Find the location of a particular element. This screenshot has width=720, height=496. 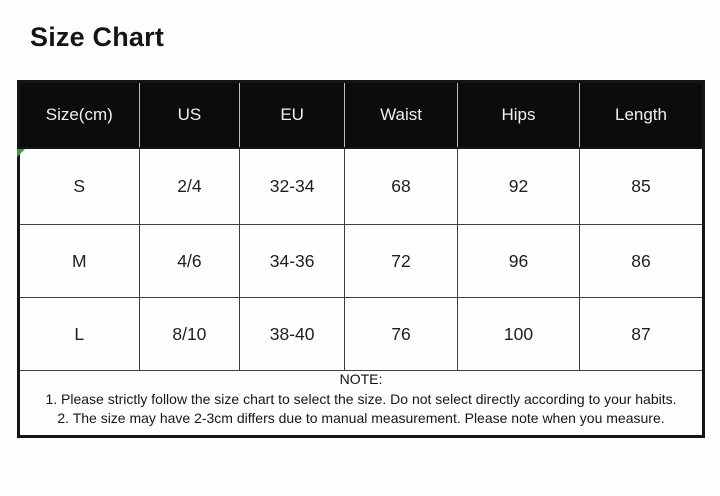

cell-length: 86 is located at coordinates (641, 261).